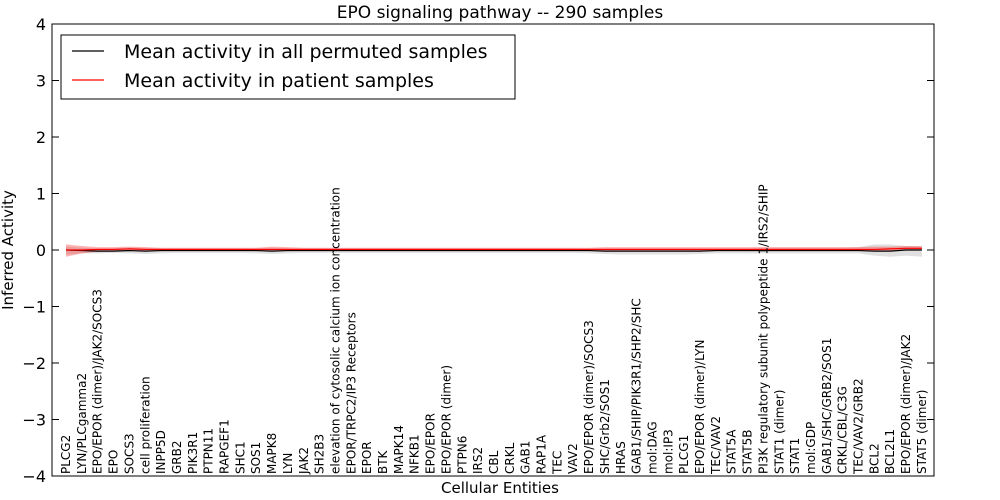  Describe the element at coordinates (66, 454) in the screenshot. I see `x-category-label: PLCG2` at that location.